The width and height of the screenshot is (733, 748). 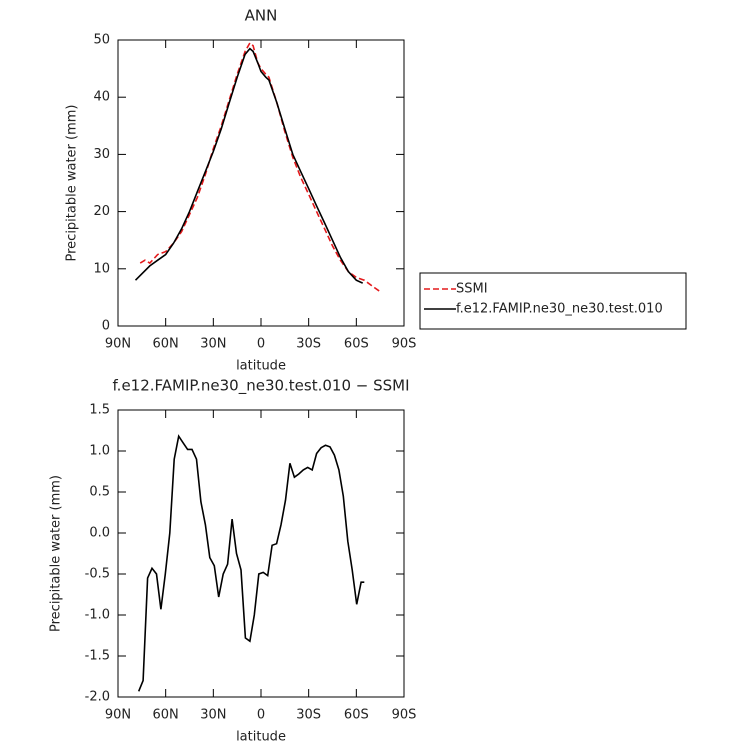 What do you see at coordinates (101, 97) in the screenshot?
I see `y-tick-label: 40` at bounding box center [101, 97].